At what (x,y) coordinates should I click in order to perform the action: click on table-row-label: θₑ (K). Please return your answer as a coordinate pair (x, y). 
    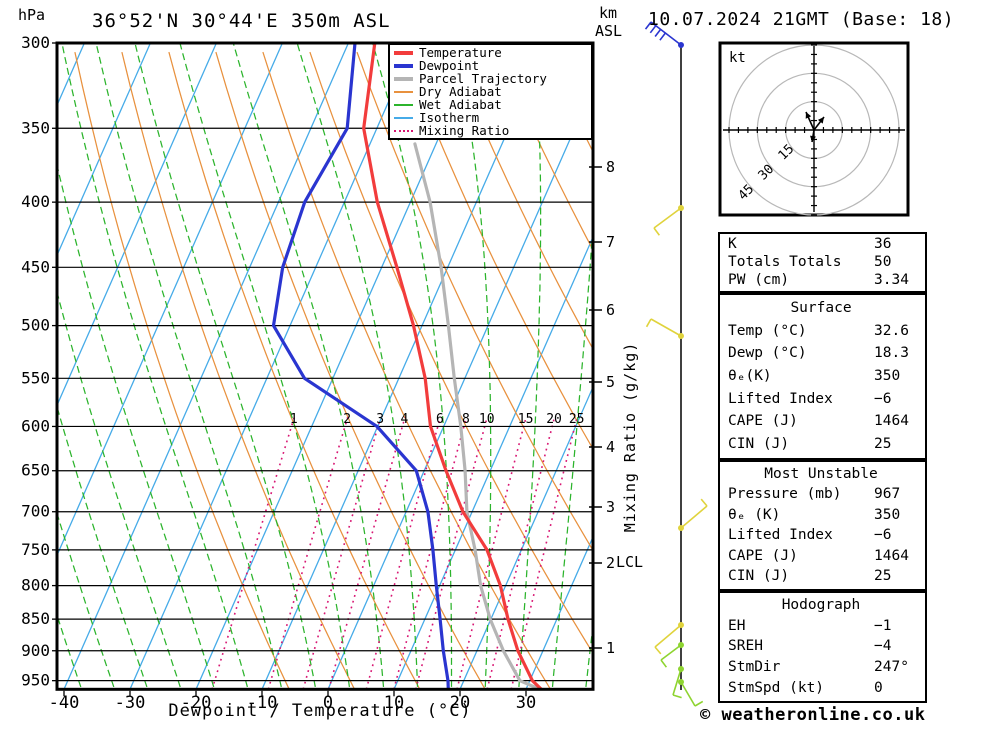
    Looking at the image, I should click on (754, 514).